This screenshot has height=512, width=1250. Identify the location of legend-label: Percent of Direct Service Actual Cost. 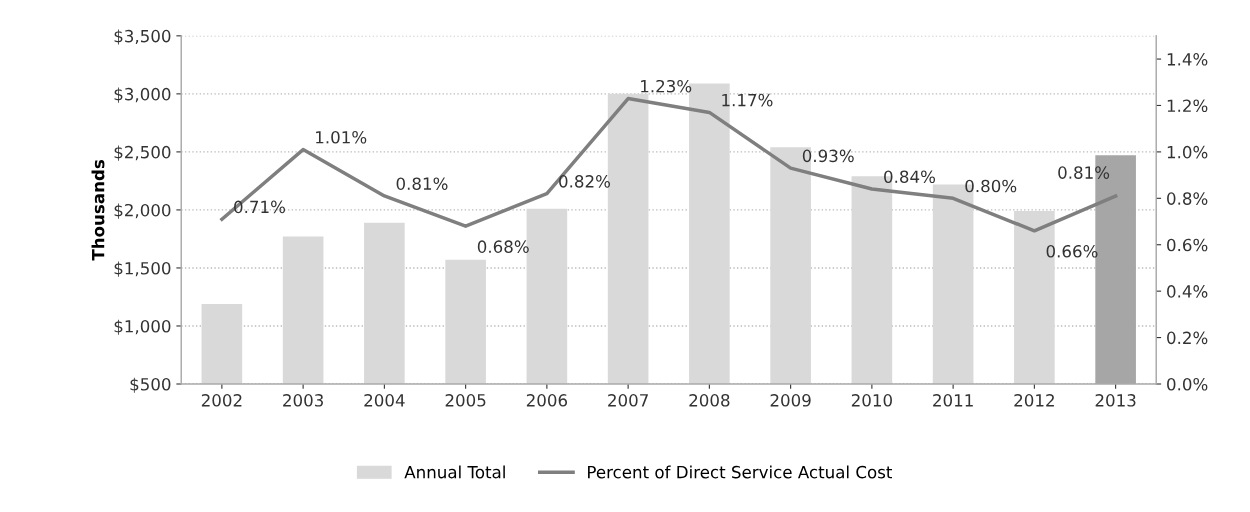
(740, 472).